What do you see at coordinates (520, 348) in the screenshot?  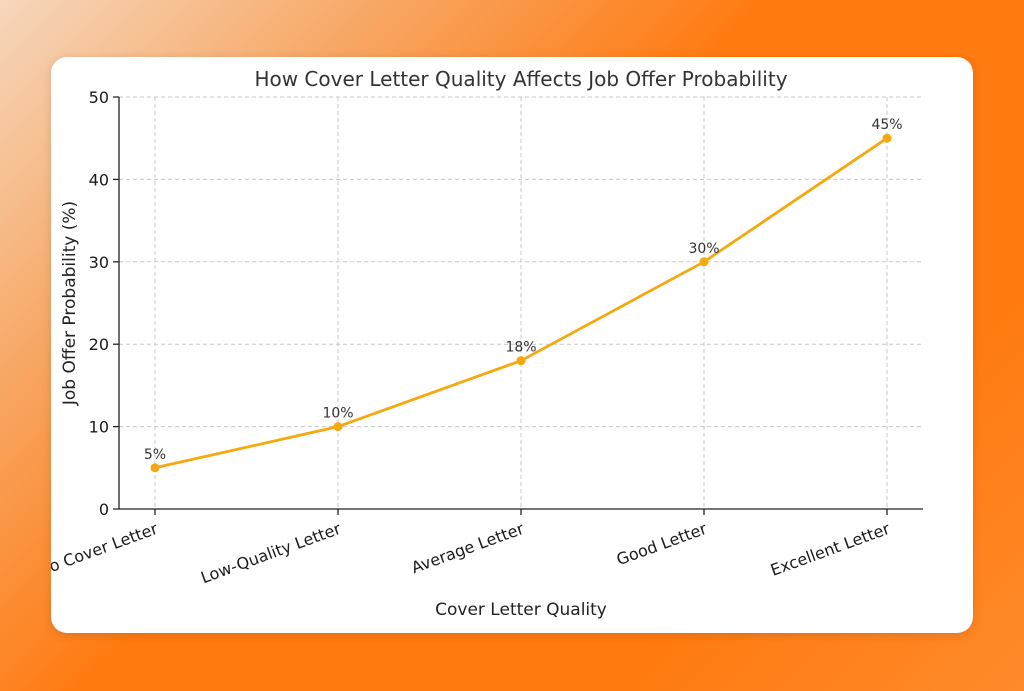 I see `data-point-label: 18%` at bounding box center [520, 348].